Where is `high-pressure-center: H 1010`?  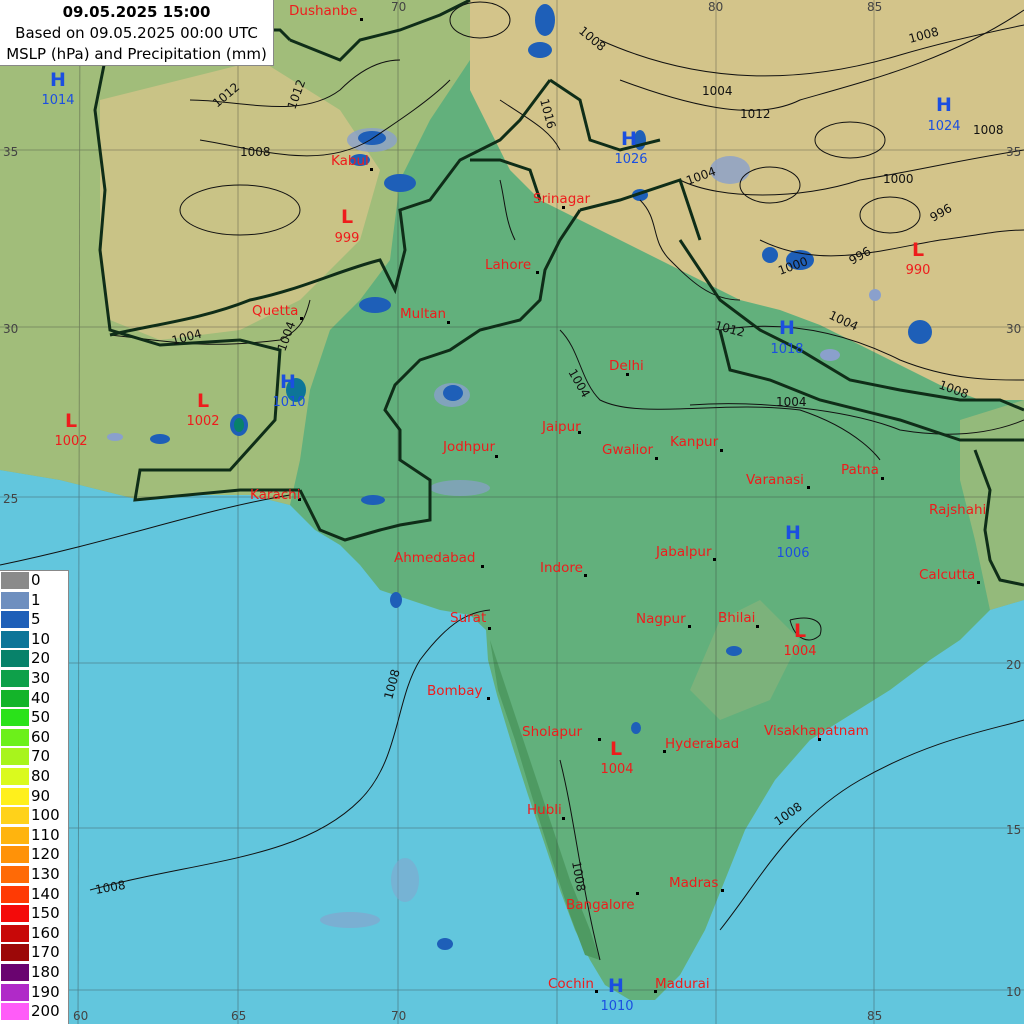 high-pressure-center: H 1010 is located at coordinates (288, 390).